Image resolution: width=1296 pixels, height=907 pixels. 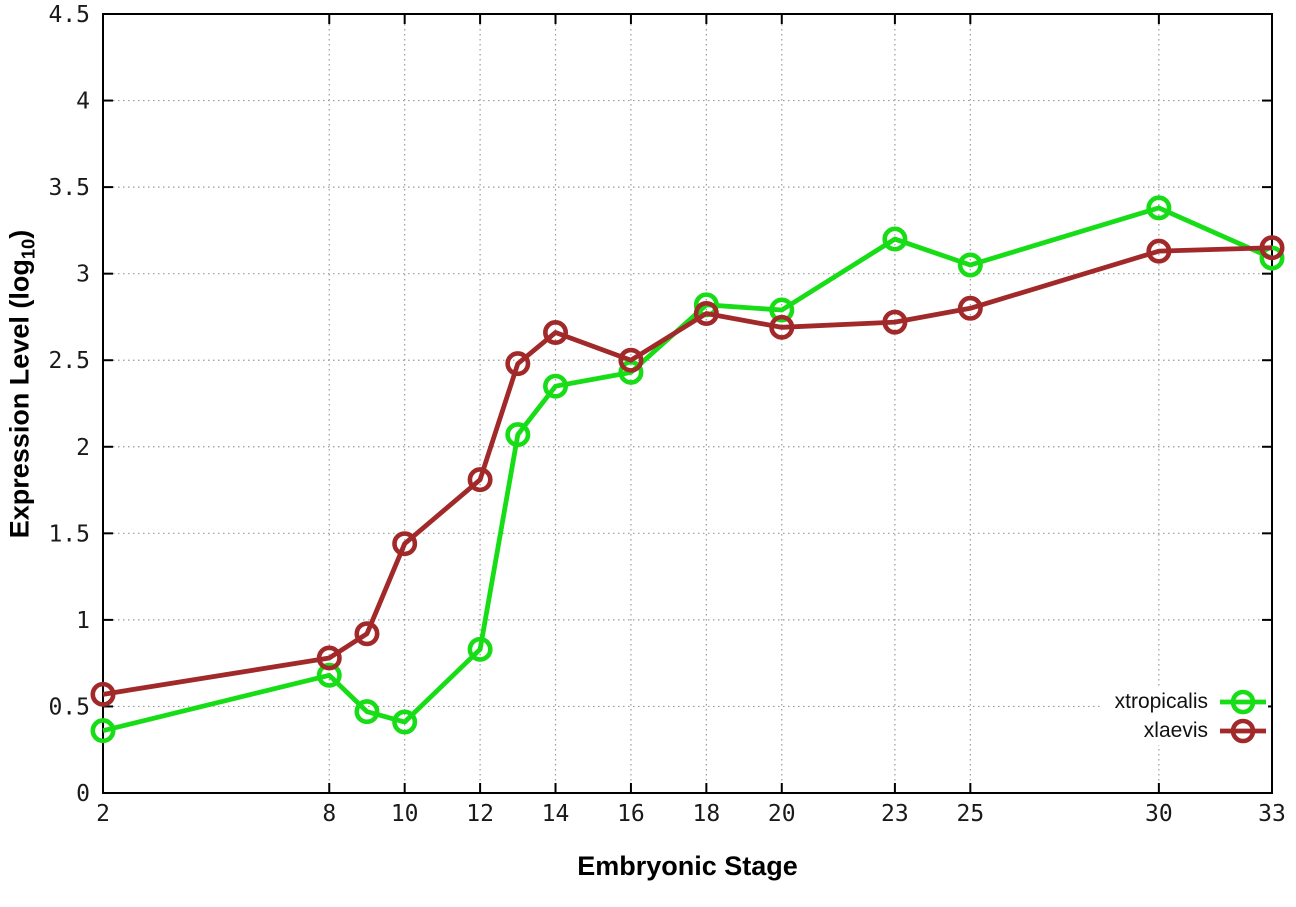 I want to click on x-tick-label: 2, so click(x=103, y=814).